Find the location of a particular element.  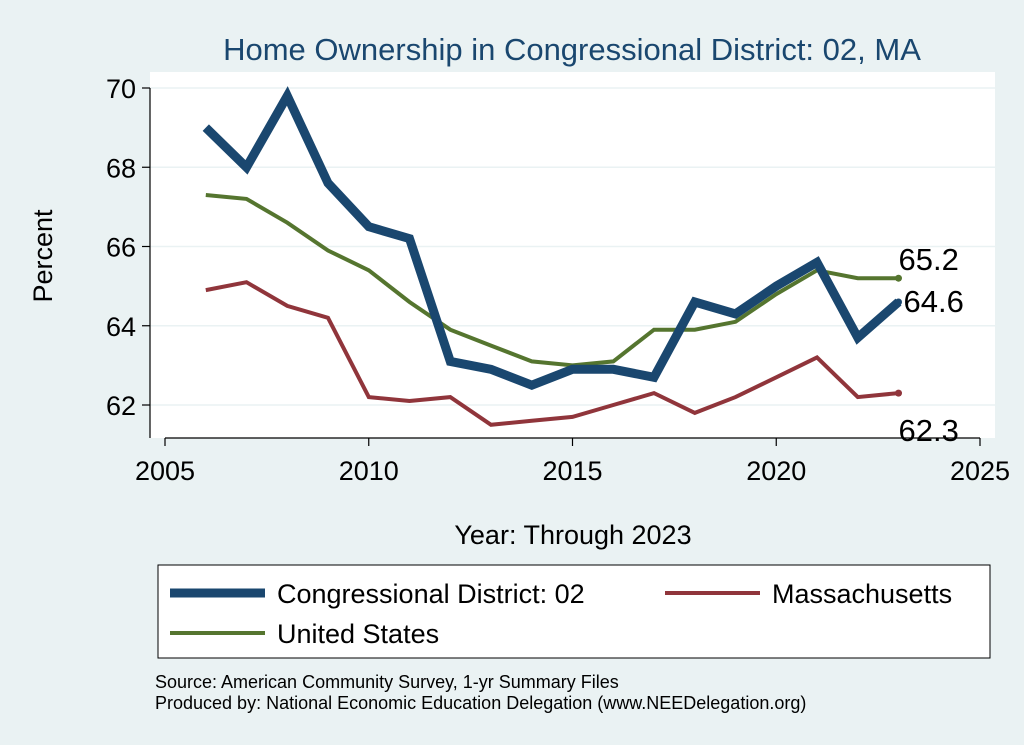

x-tick-label-2010: 2010 is located at coordinates (369, 471).